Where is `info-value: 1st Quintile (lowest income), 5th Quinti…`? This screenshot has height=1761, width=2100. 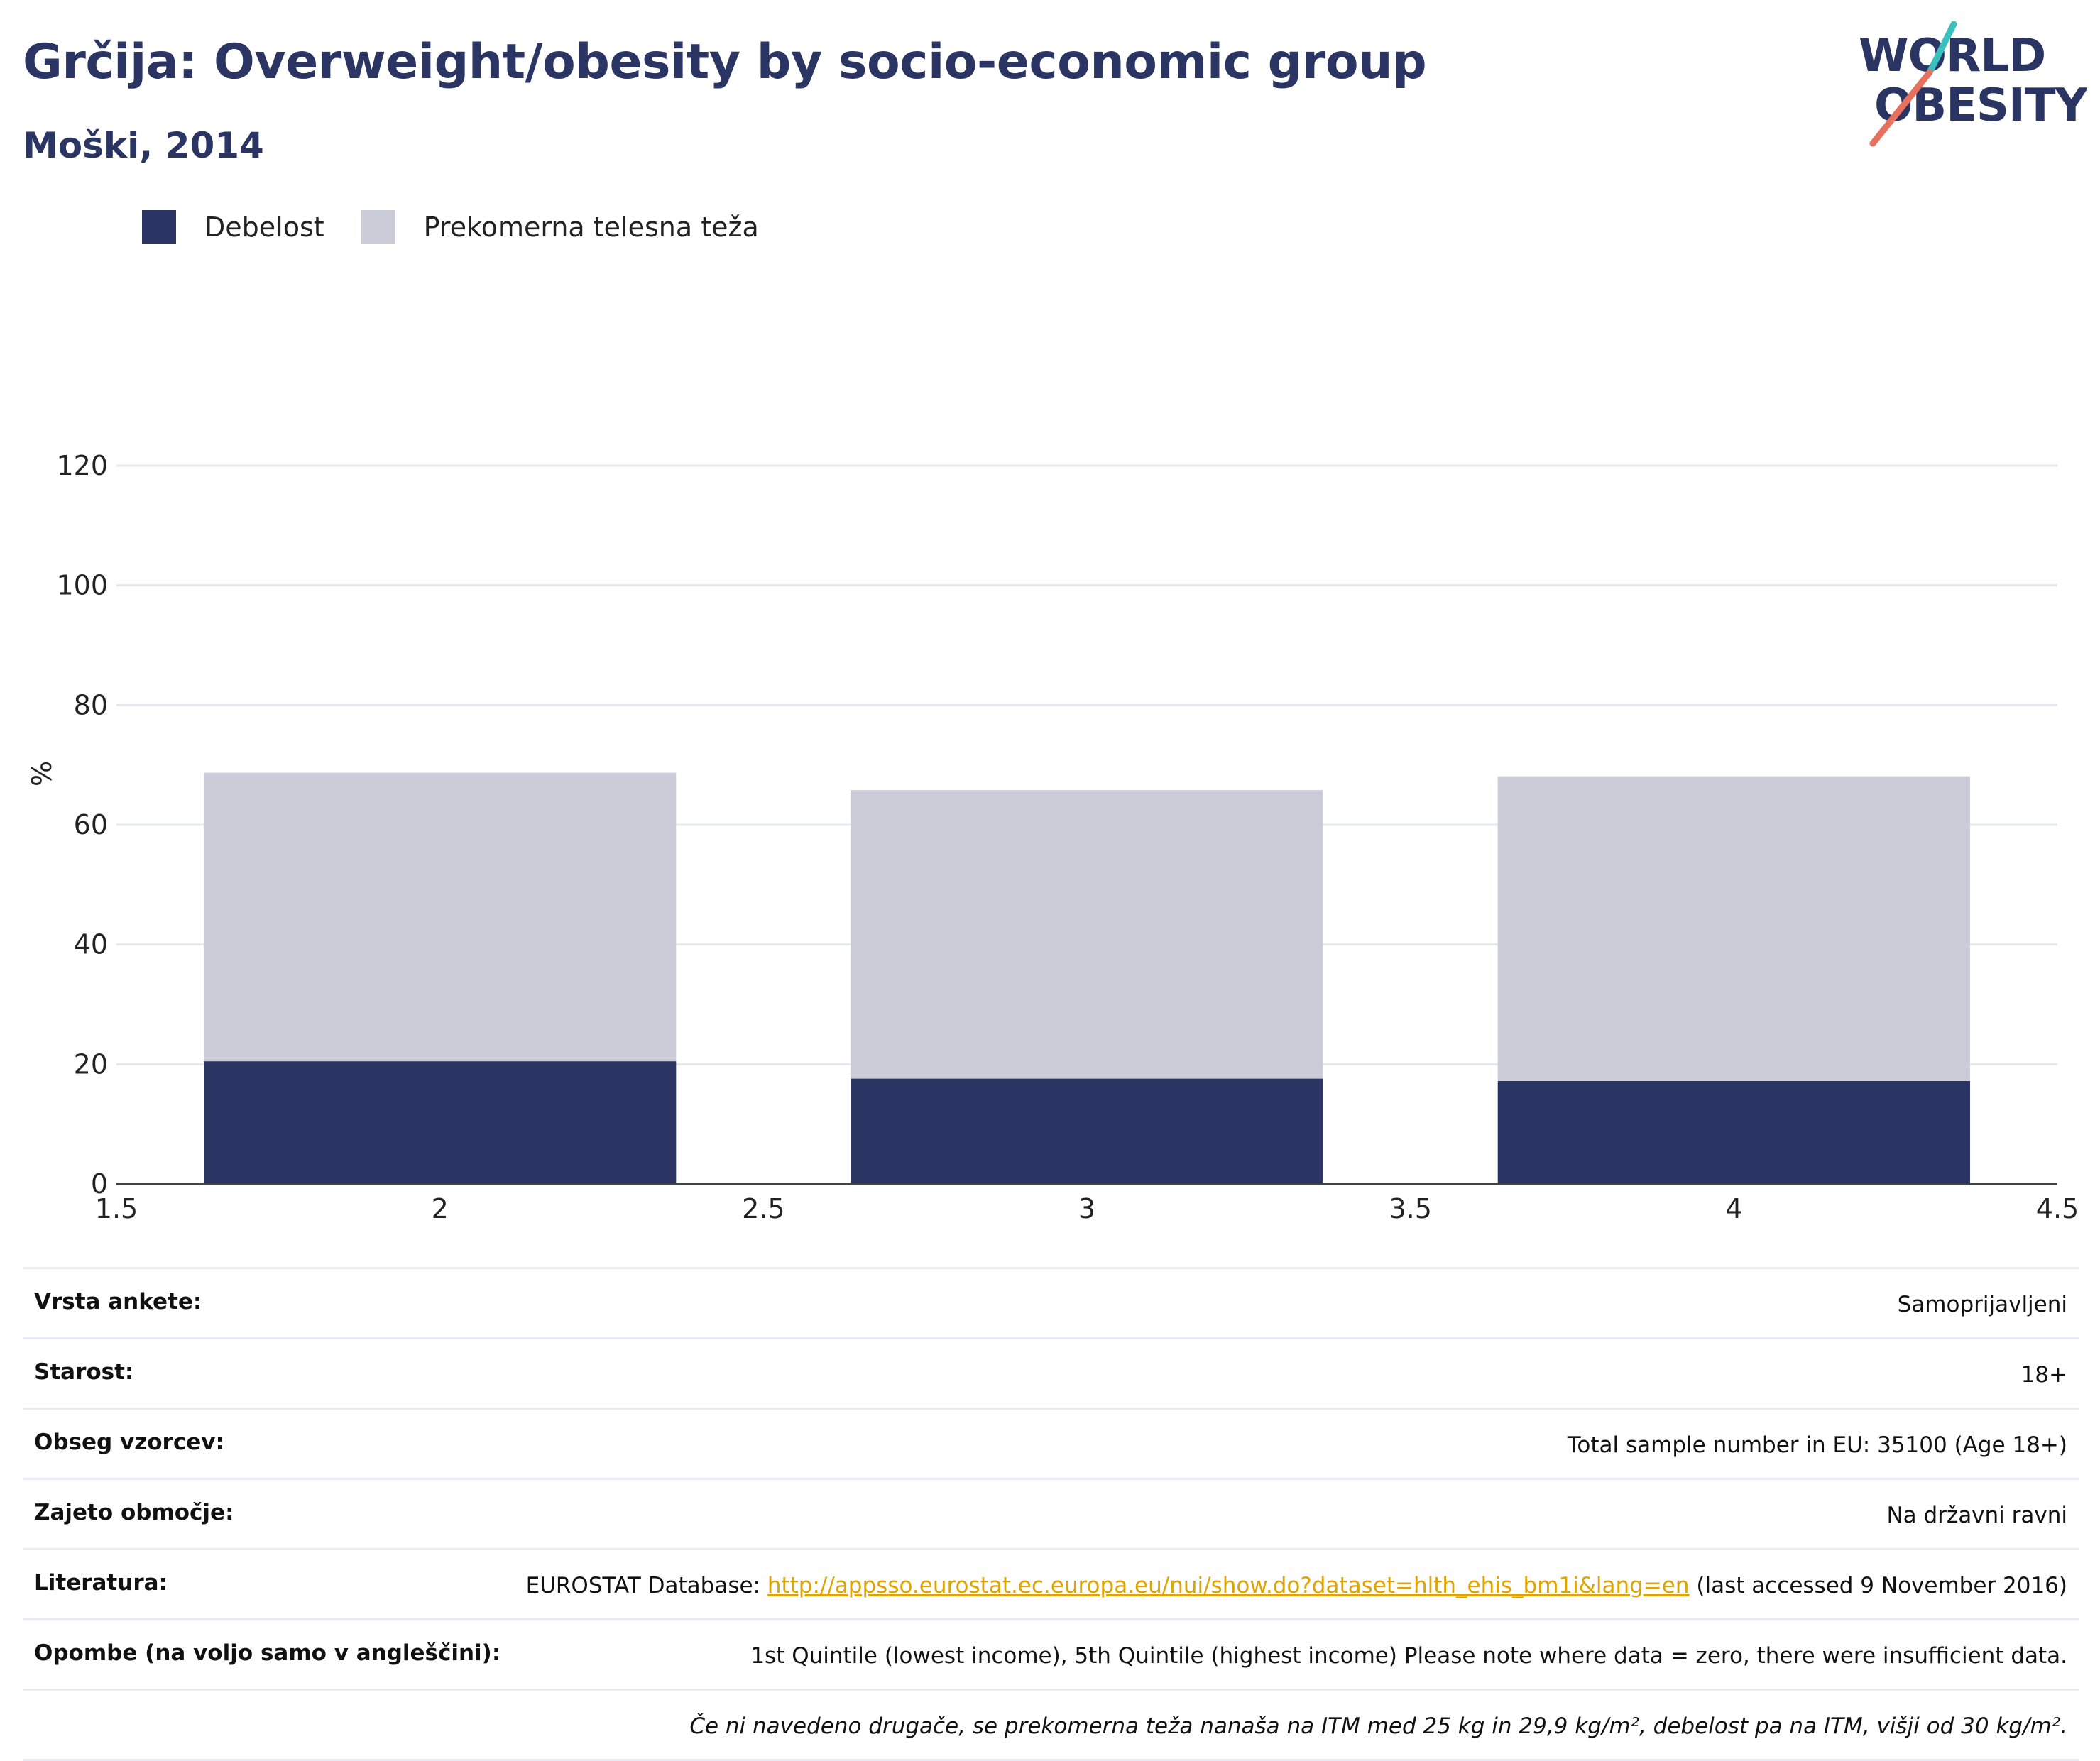 info-value: 1st Quintile (lowest income), 5th Quinti… is located at coordinates (1408, 1656).